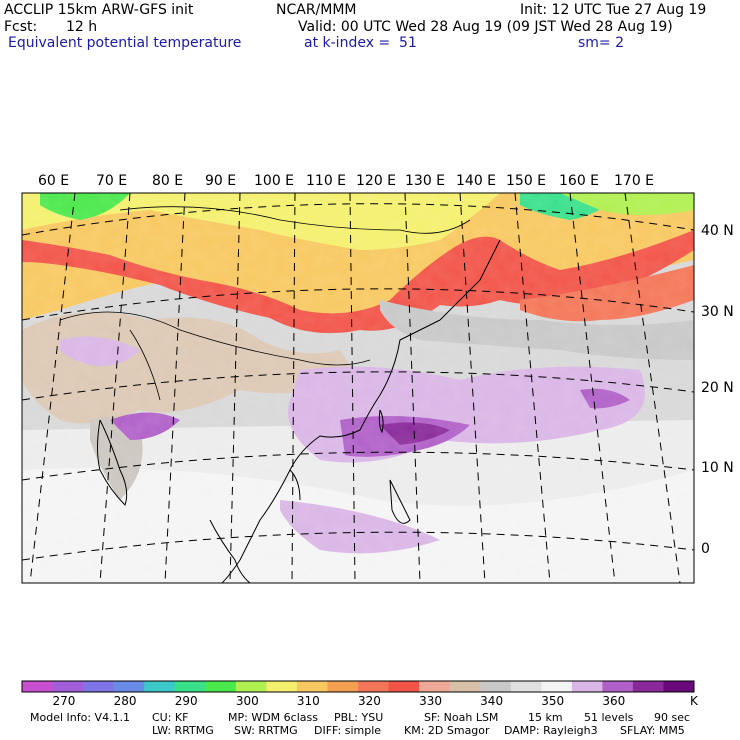  I want to click on level-label: at k-index = 51, so click(360, 43).